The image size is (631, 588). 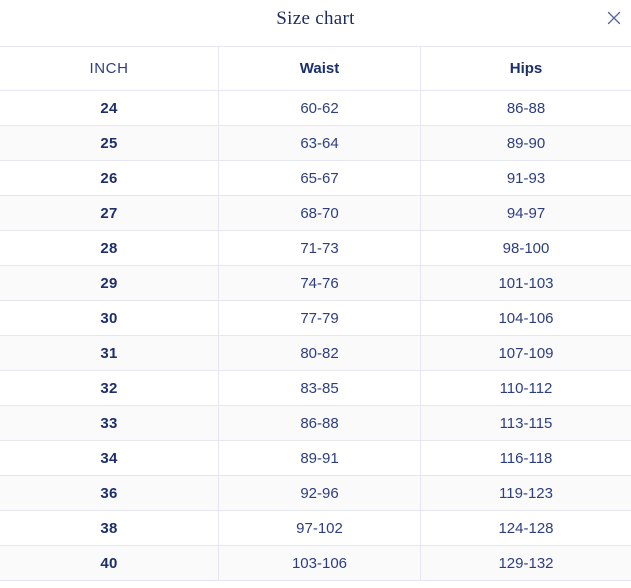 What do you see at coordinates (315, 18) in the screenshot?
I see `modal-title: Size chart` at bounding box center [315, 18].